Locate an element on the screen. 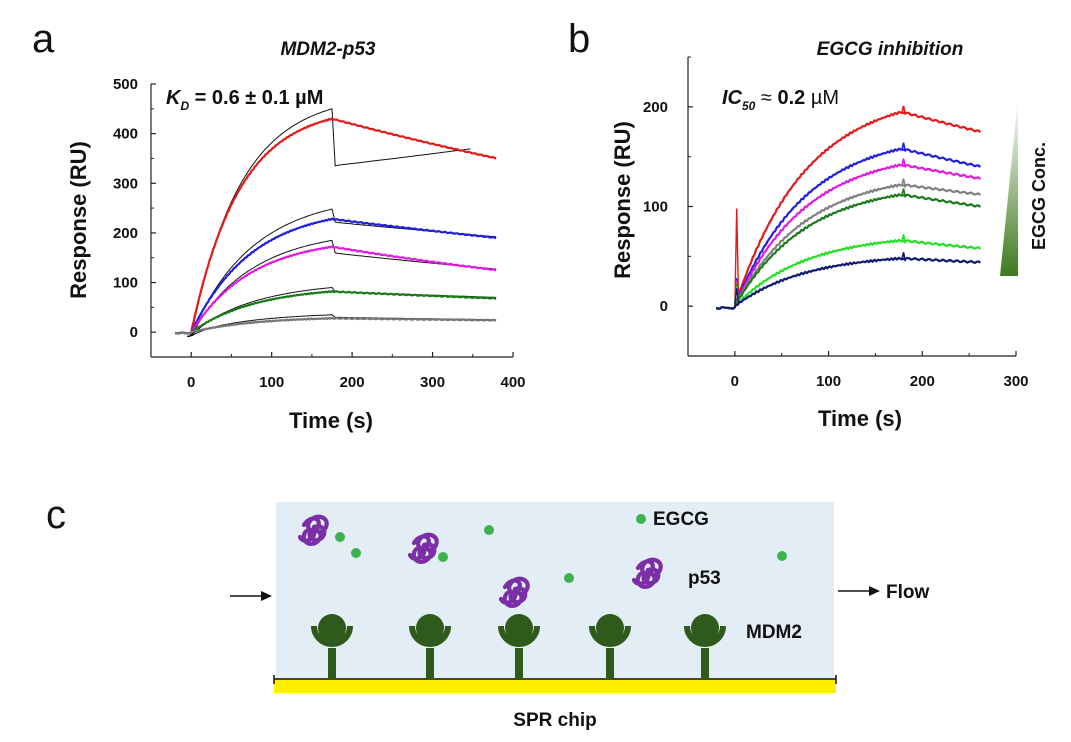 This screenshot has width=1071, height=742. panel-letter-b: b is located at coordinates (579, 39).